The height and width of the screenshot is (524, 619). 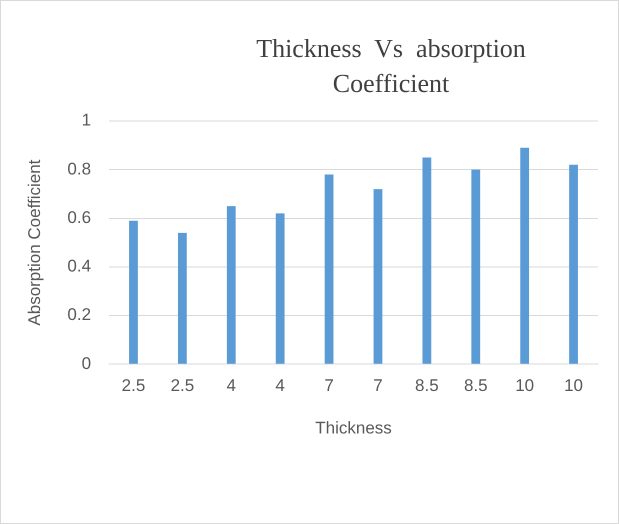 I want to click on x-axis-title: Thickness, so click(x=353, y=428).